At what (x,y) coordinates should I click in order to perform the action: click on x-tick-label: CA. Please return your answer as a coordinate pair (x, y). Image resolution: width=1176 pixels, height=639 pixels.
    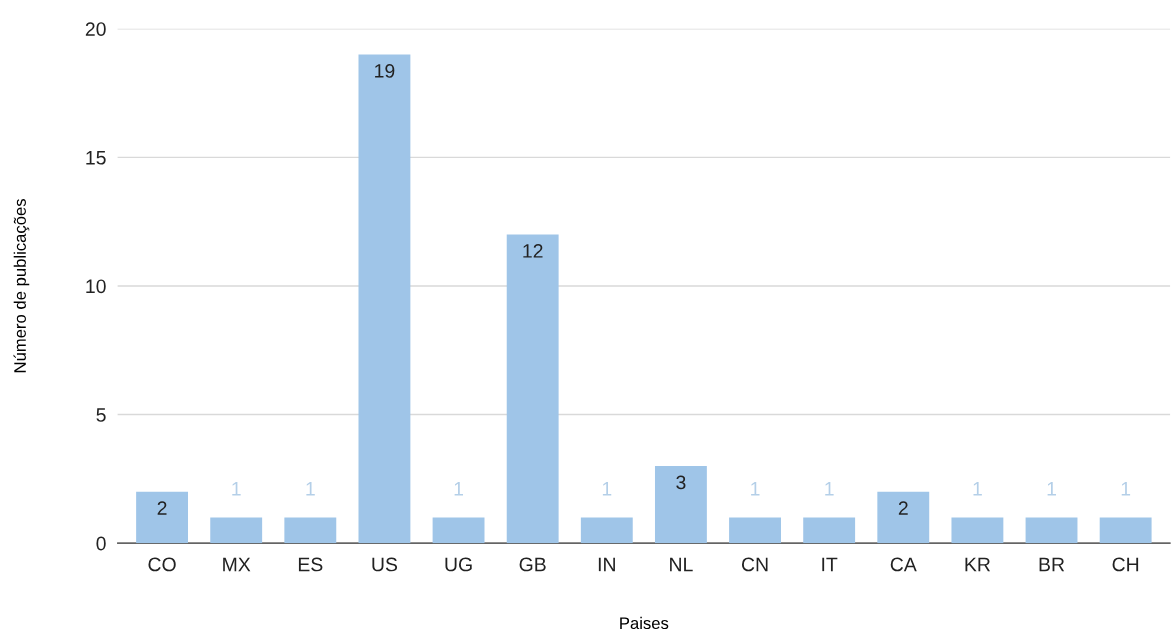
    Looking at the image, I should click on (903, 564).